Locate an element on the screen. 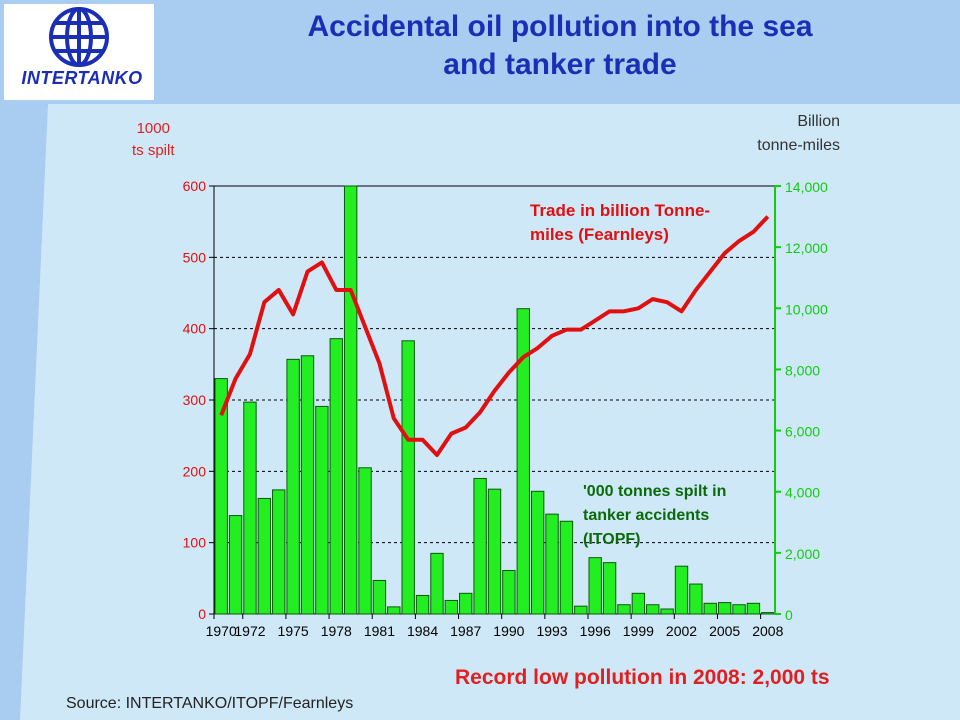  x-axis-tick-label: 1996 is located at coordinates (595, 631).